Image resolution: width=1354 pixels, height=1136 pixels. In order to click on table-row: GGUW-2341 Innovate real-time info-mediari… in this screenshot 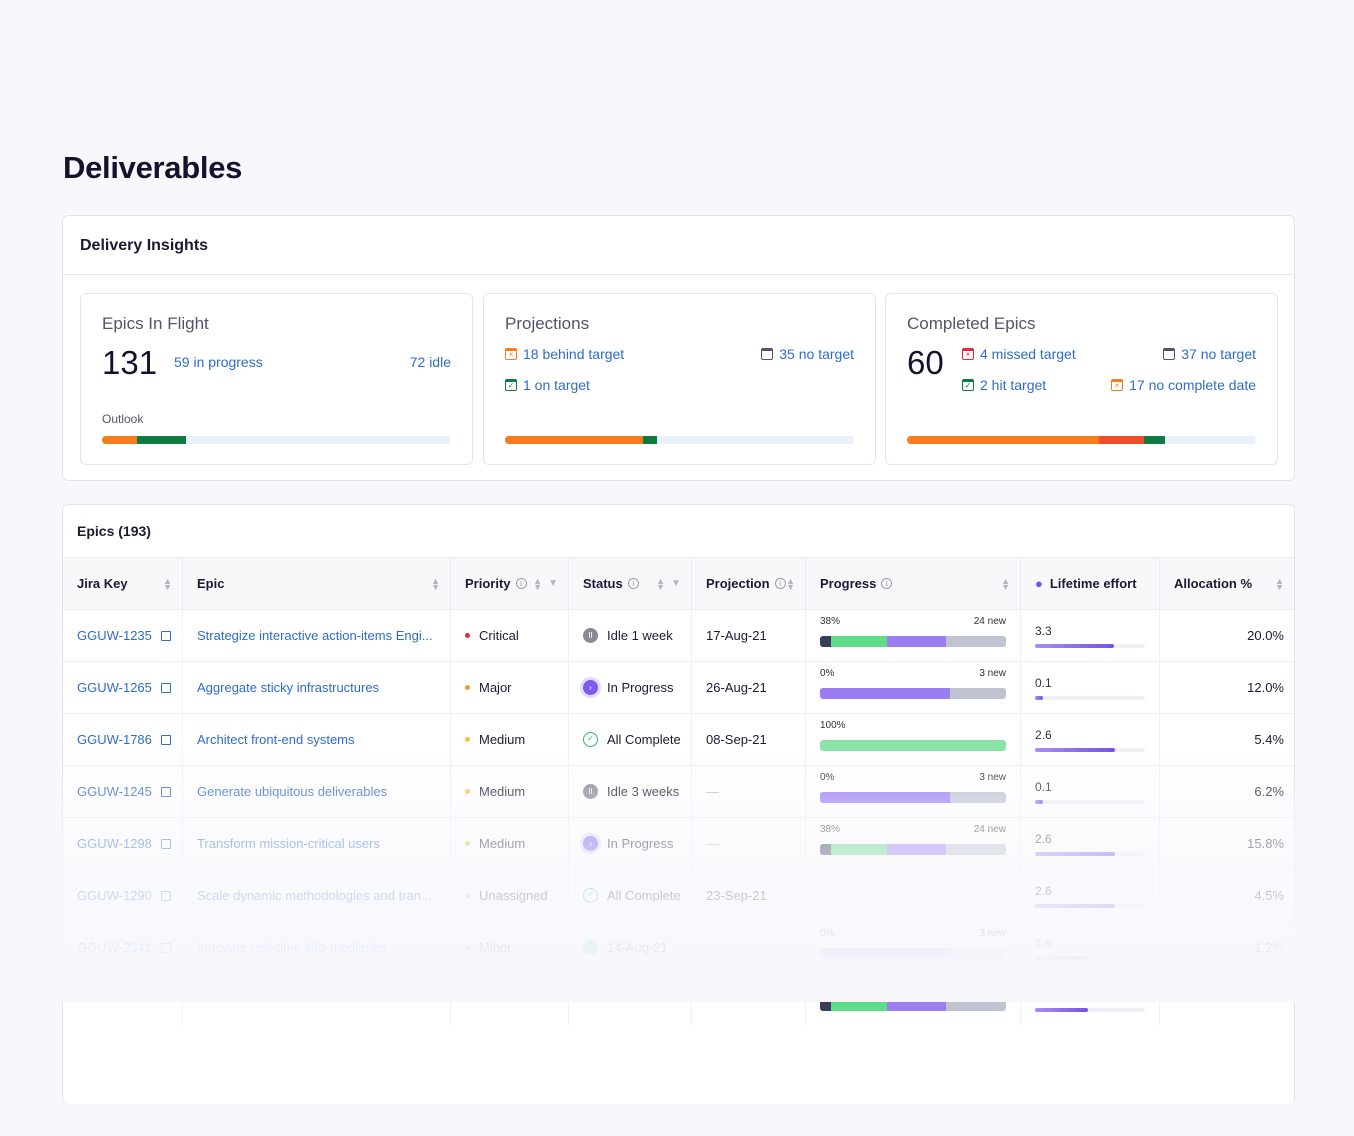, I will do `click(678, 947)`.